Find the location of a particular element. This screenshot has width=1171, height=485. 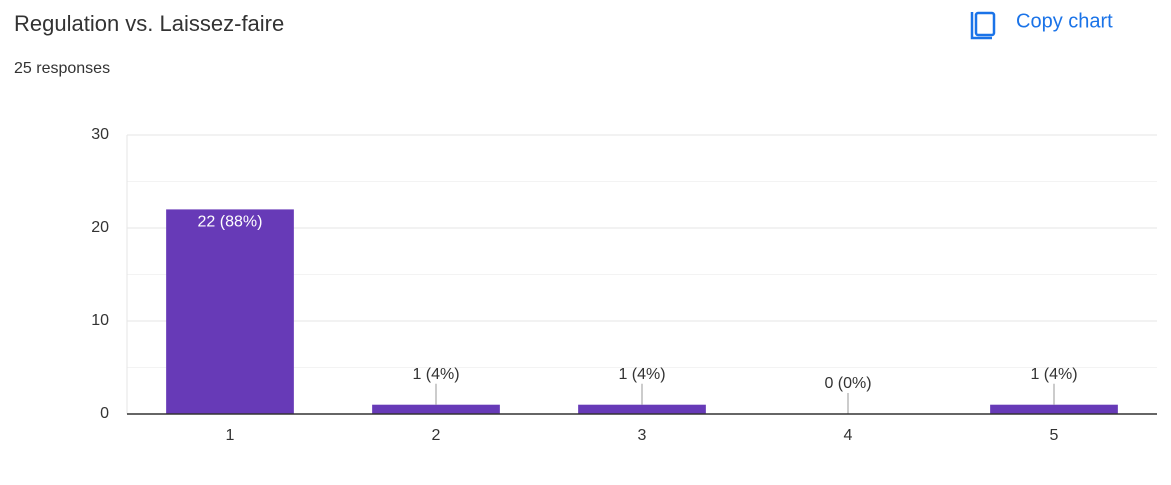

subtitle: 25 responses is located at coordinates (62, 68).